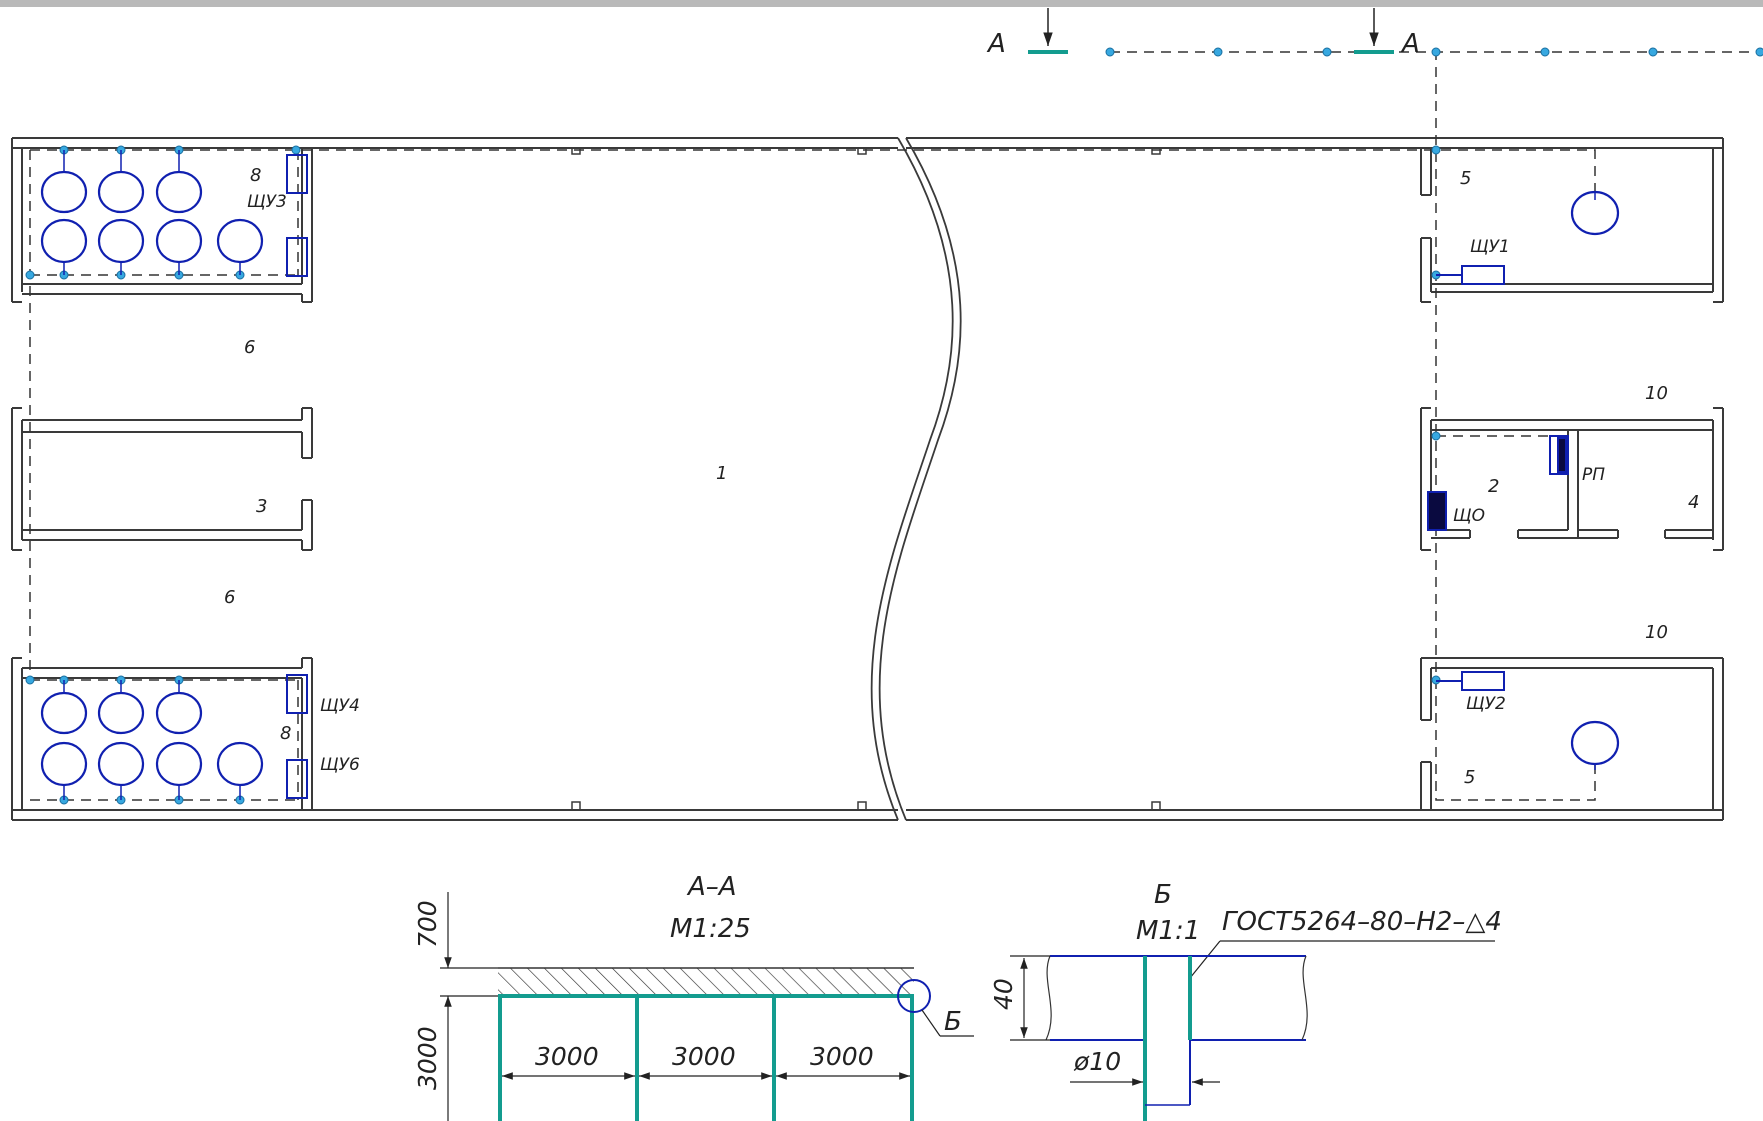 The width and height of the screenshot is (1763, 1121). I want to click on room-label-2: 2, so click(1493, 486).